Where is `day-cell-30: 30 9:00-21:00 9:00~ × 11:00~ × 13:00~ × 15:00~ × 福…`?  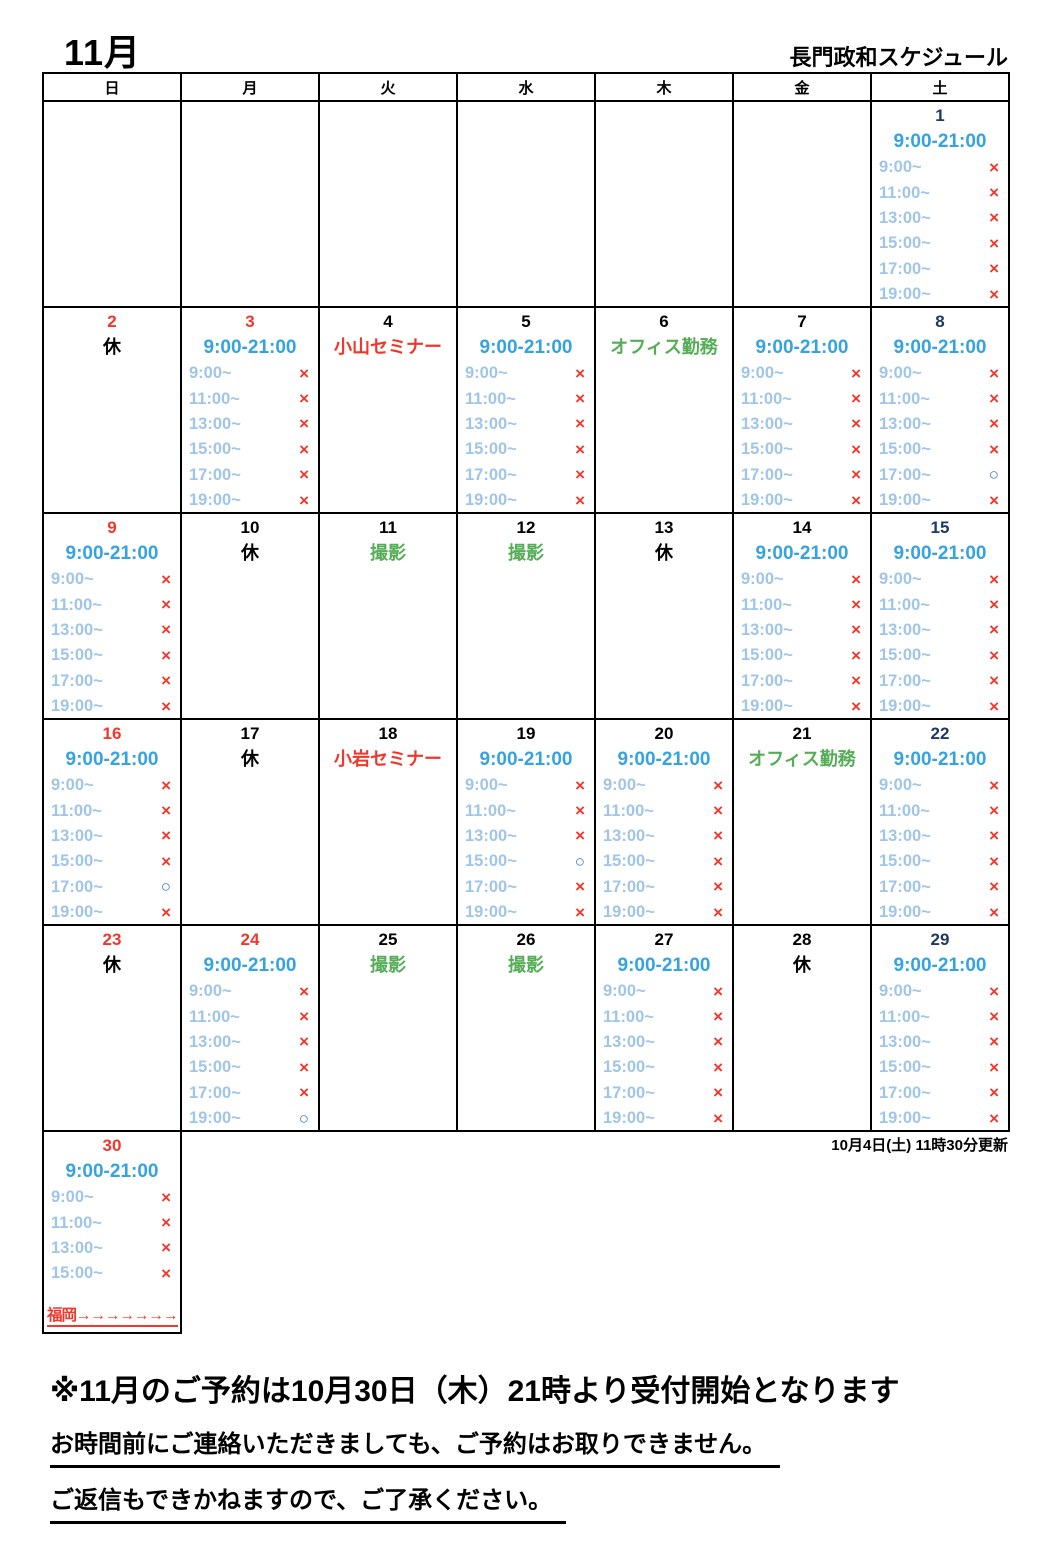
day-cell-30: 30 9:00-21:00 9:00~ × 11:00~ × 13:00~ × 15:00~ × 福… is located at coordinates (112, 1233).